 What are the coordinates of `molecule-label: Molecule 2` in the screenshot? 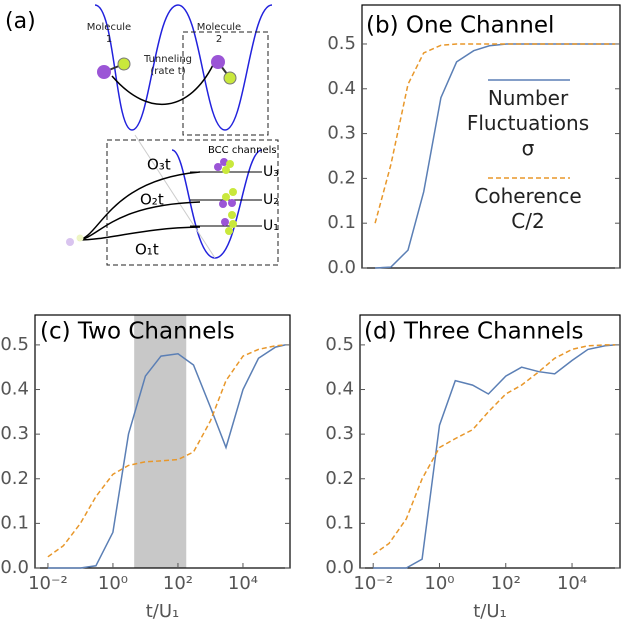 It's located at (219, 33).